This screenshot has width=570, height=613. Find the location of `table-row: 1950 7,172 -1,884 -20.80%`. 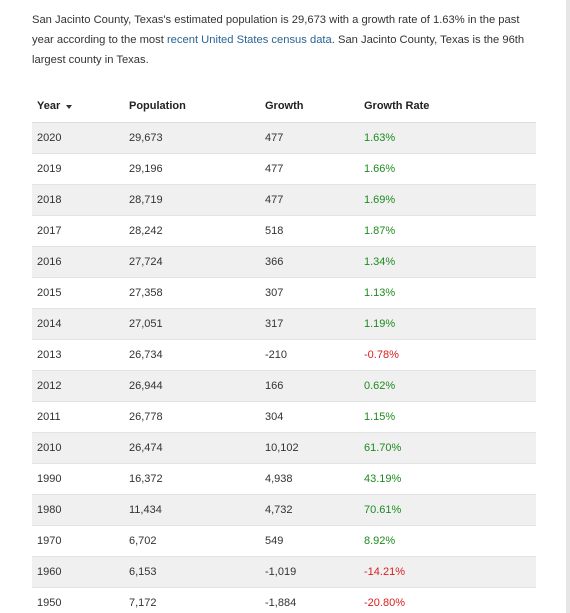

table-row: 1950 7,172 -1,884 -20.80% is located at coordinates (284, 600).